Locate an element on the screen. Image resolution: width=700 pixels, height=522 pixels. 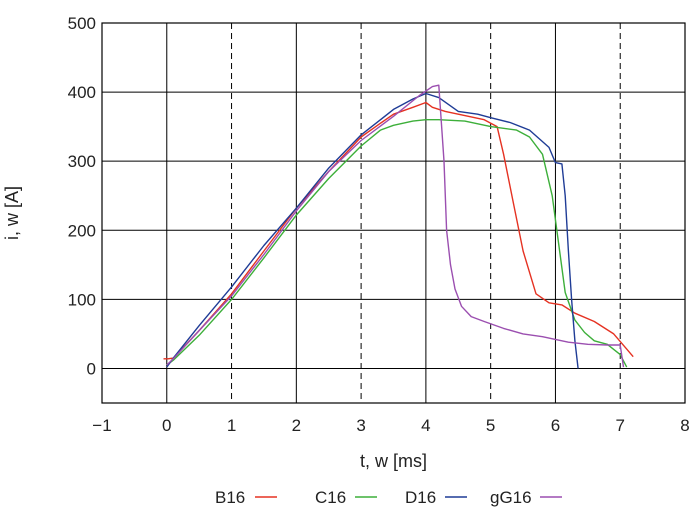
y-axis-label: i, w [A] is located at coordinates (12, 213).